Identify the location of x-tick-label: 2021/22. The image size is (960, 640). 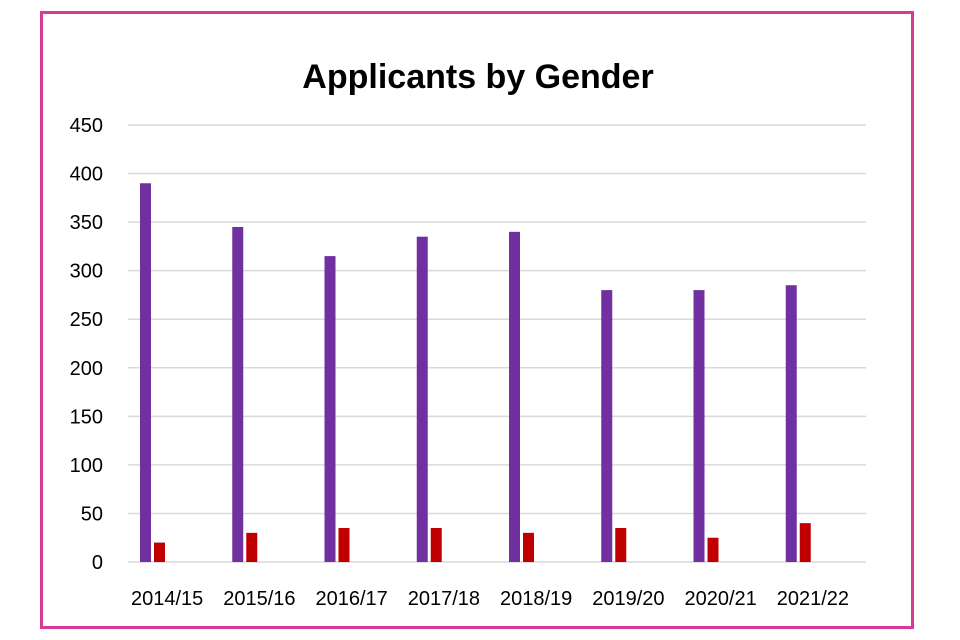
(813, 599).